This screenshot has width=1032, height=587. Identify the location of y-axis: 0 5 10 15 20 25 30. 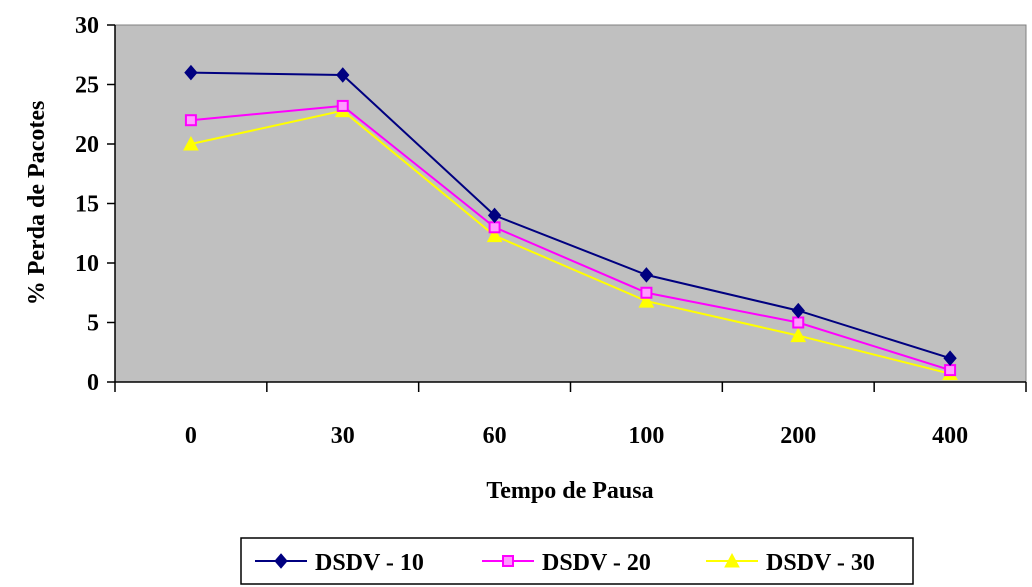
(95, 204).